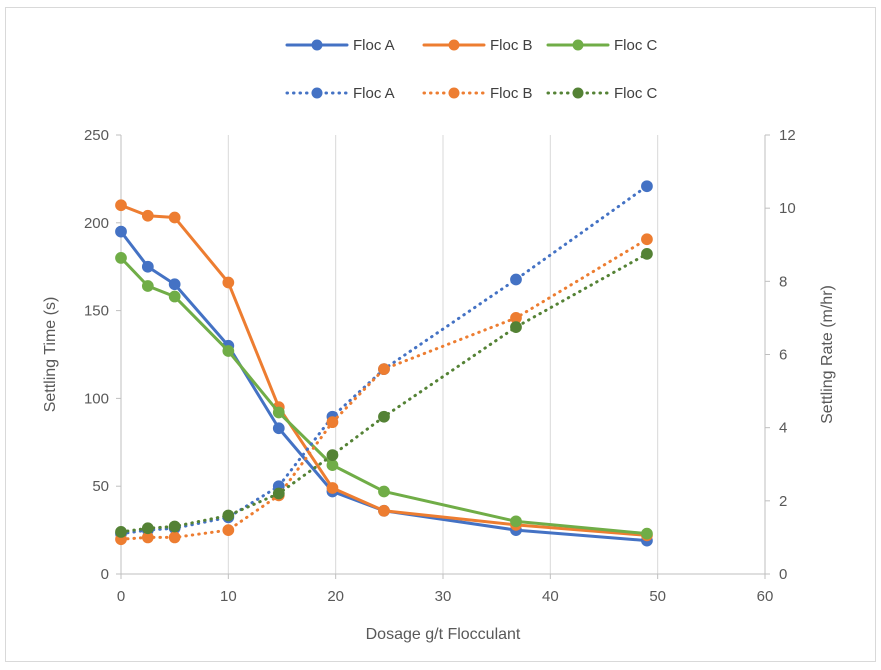 This screenshot has height=670, width=881. I want to click on y-left-tick-label: 250, so click(96, 135).